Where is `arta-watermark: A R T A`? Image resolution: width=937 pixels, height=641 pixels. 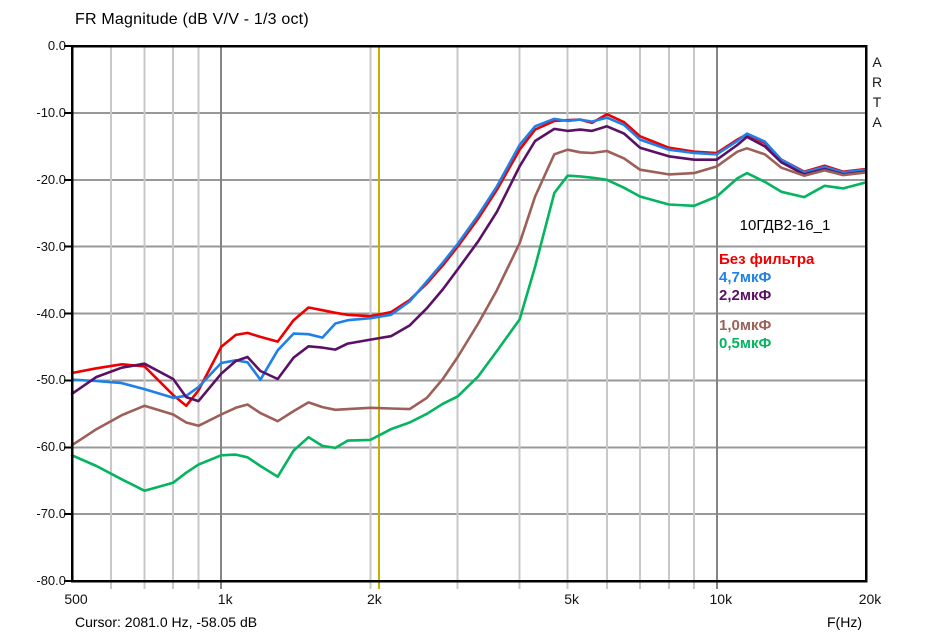 arta-watermark: A R T A is located at coordinates (877, 92).